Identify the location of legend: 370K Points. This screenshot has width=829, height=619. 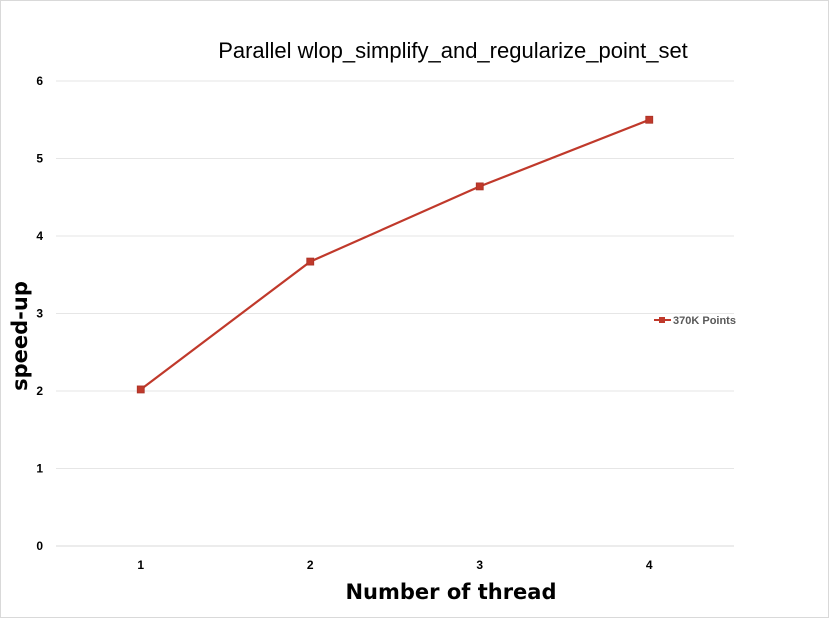
(695, 321).